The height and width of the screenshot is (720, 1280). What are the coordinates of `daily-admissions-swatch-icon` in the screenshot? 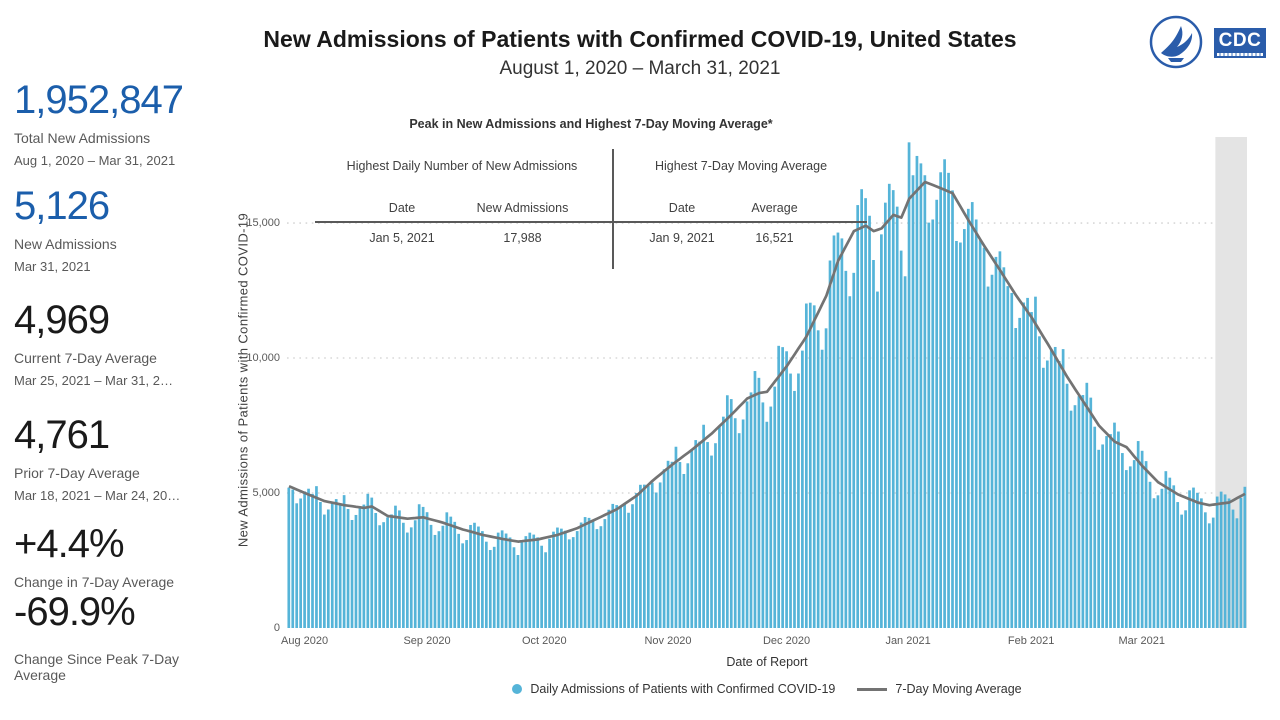 It's located at (517, 689).